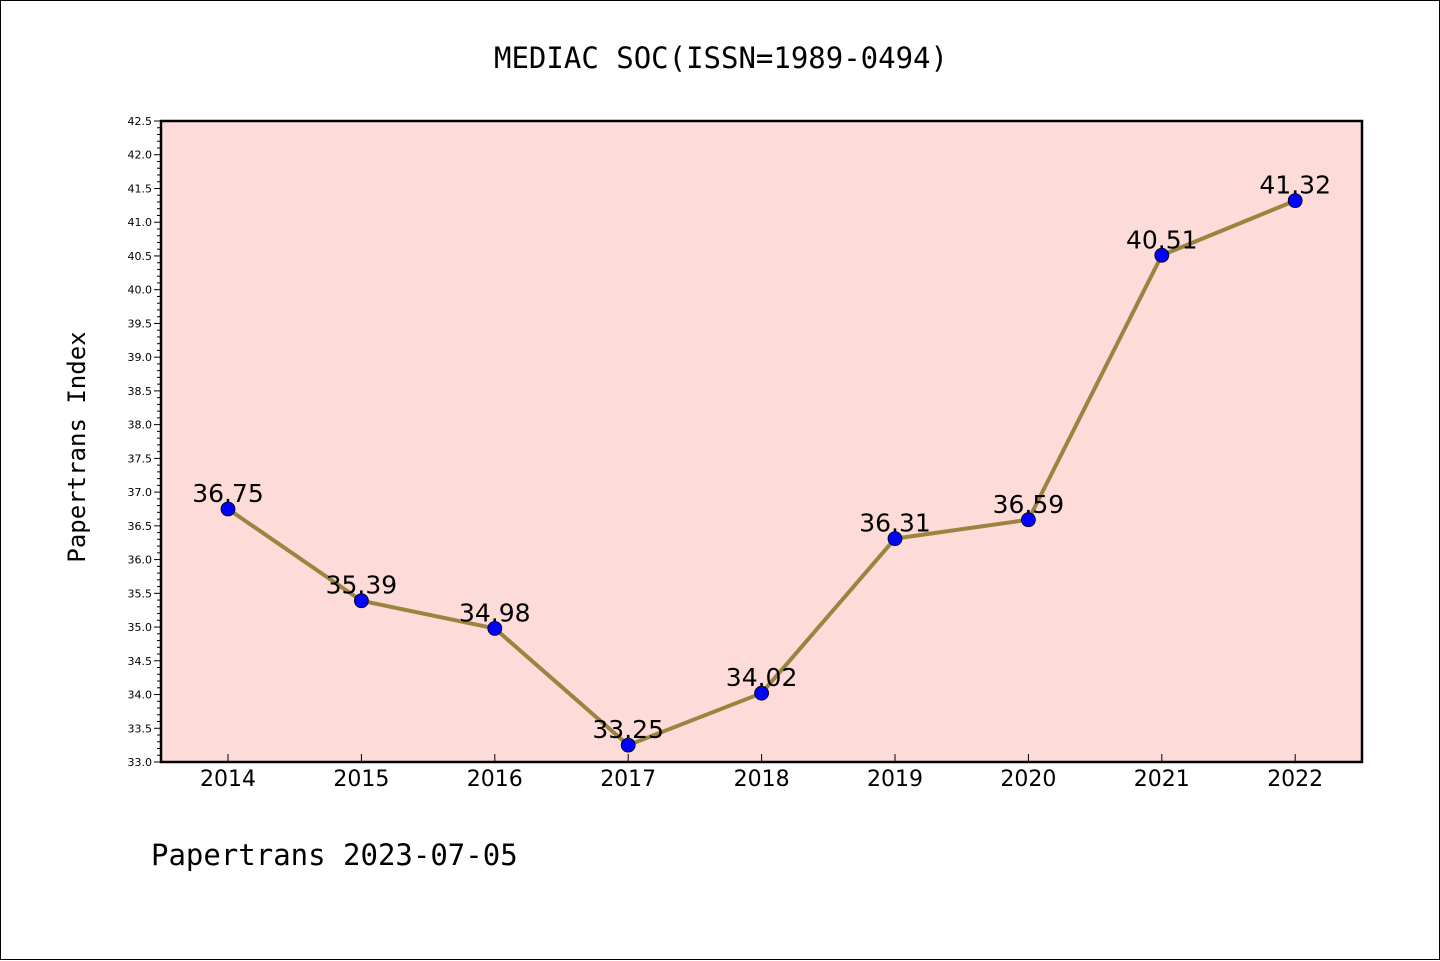 The height and width of the screenshot is (961, 1440). Describe the element at coordinates (1295, 185) in the screenshot. I see `data-label: 41.32` at that location.